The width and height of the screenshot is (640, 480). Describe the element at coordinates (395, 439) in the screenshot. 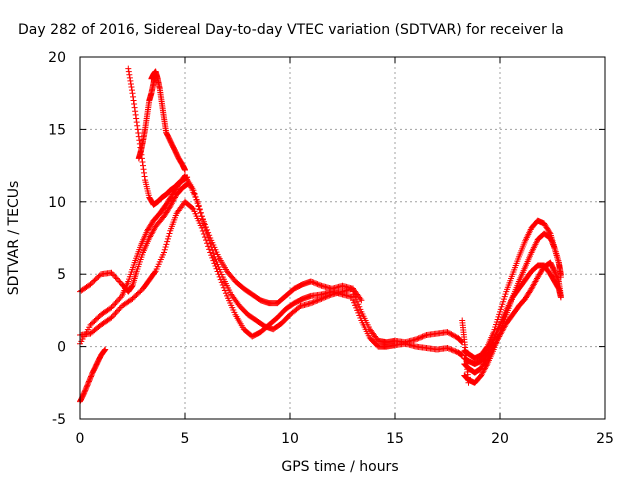

I see `x-tick-label: 15` at that location.